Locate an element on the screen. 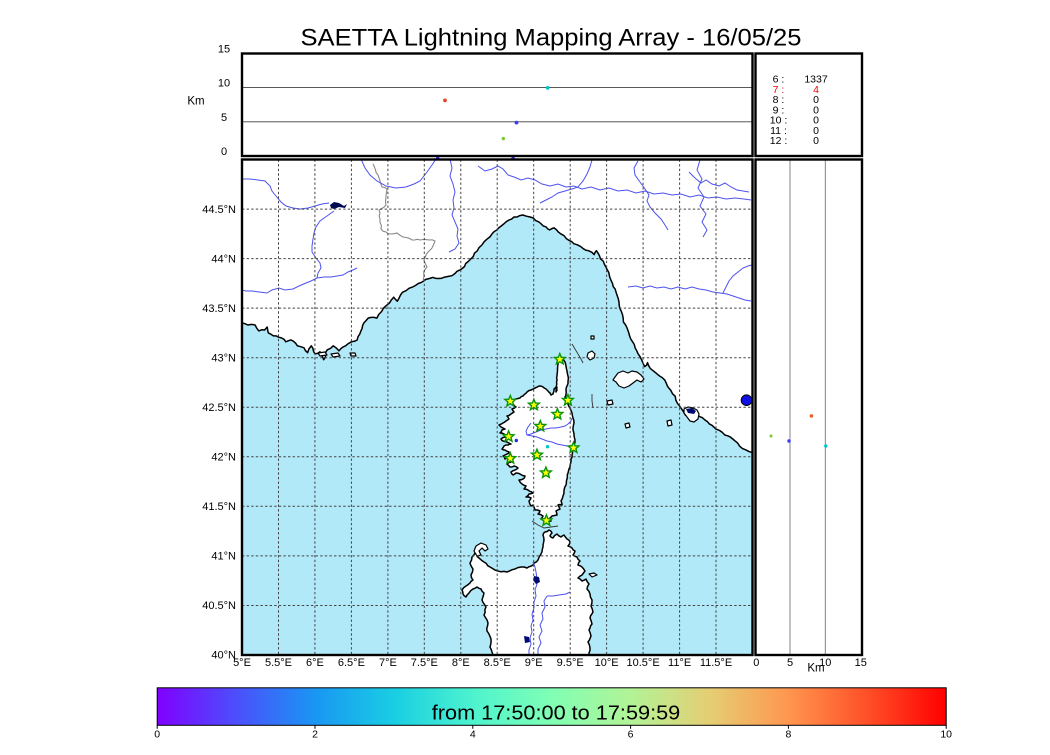 The height and width of the screenshot is (755, 1050). svg-text: 8 : is located at coordinates (779, 100).